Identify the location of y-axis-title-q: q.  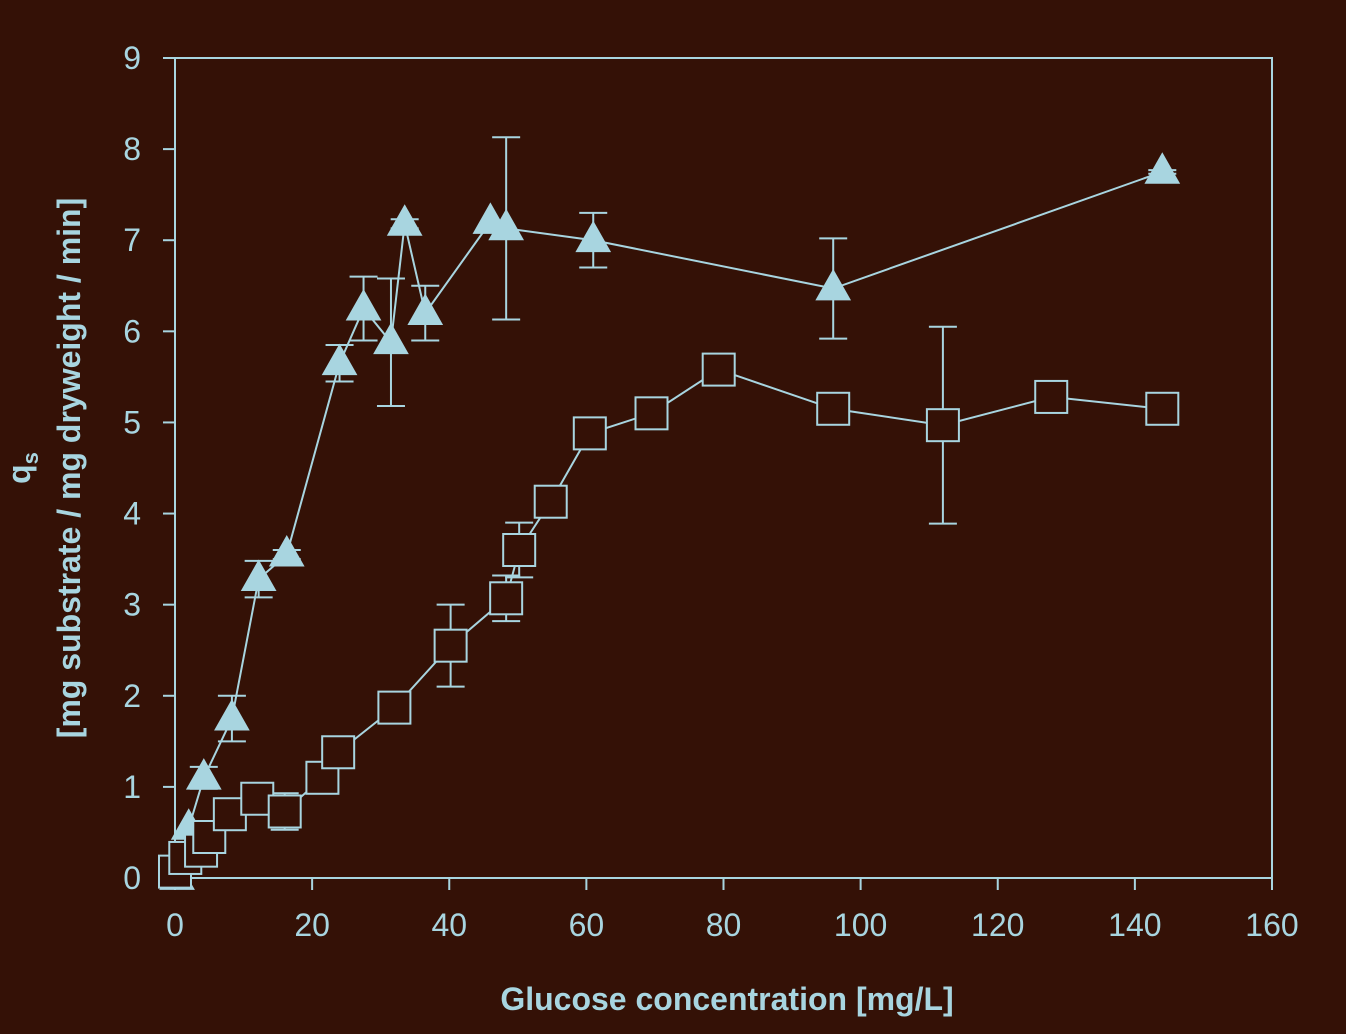
(19, 474).